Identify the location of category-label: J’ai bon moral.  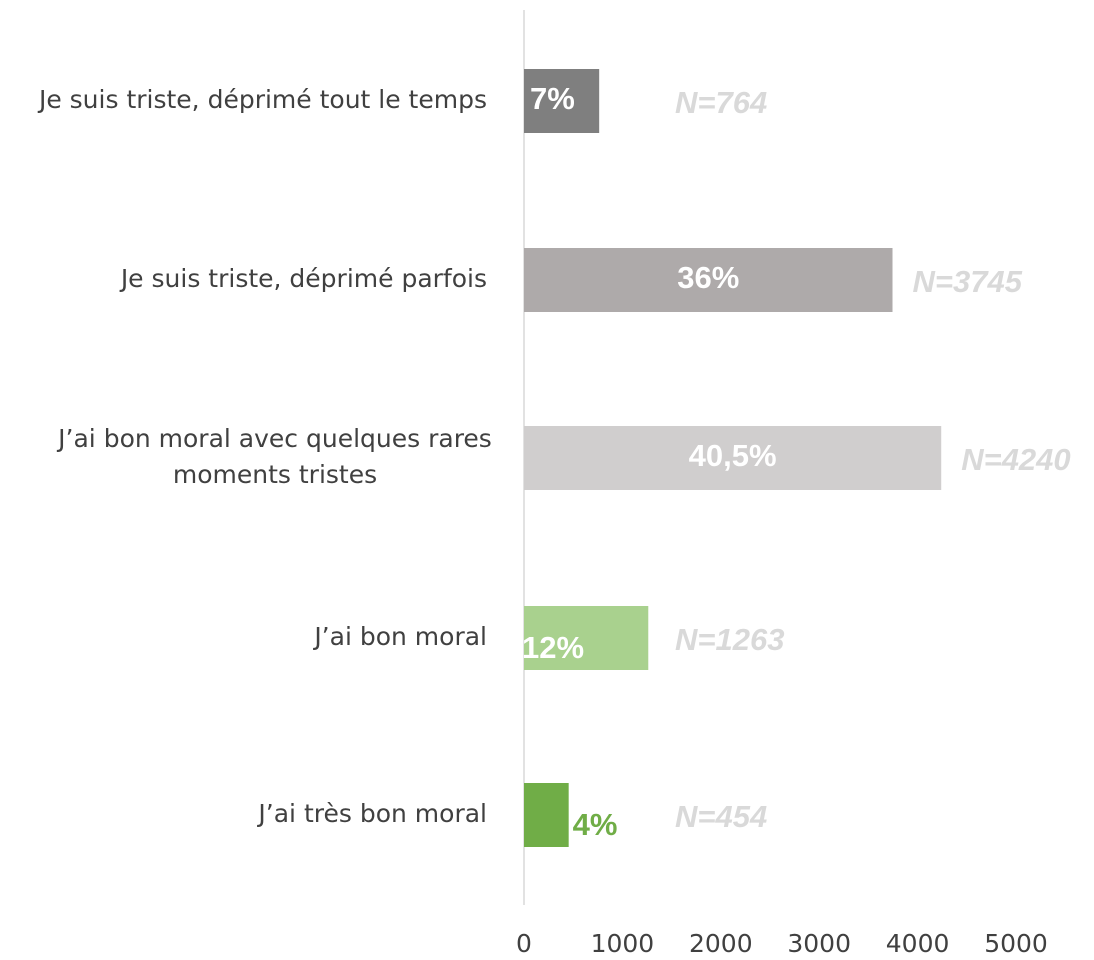
(399, 636).